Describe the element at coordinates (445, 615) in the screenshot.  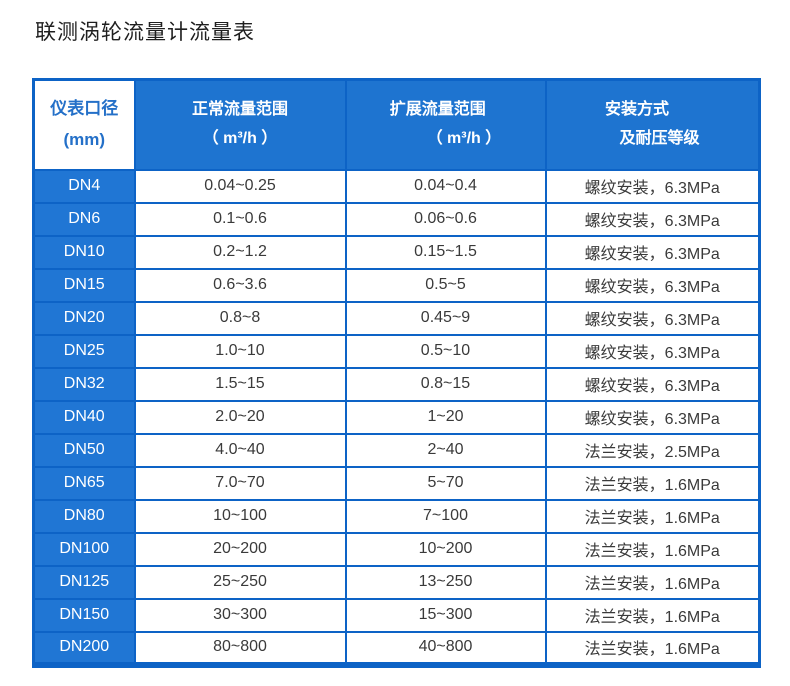
I see `cell-extended-flow-range: 15~300` at that location.